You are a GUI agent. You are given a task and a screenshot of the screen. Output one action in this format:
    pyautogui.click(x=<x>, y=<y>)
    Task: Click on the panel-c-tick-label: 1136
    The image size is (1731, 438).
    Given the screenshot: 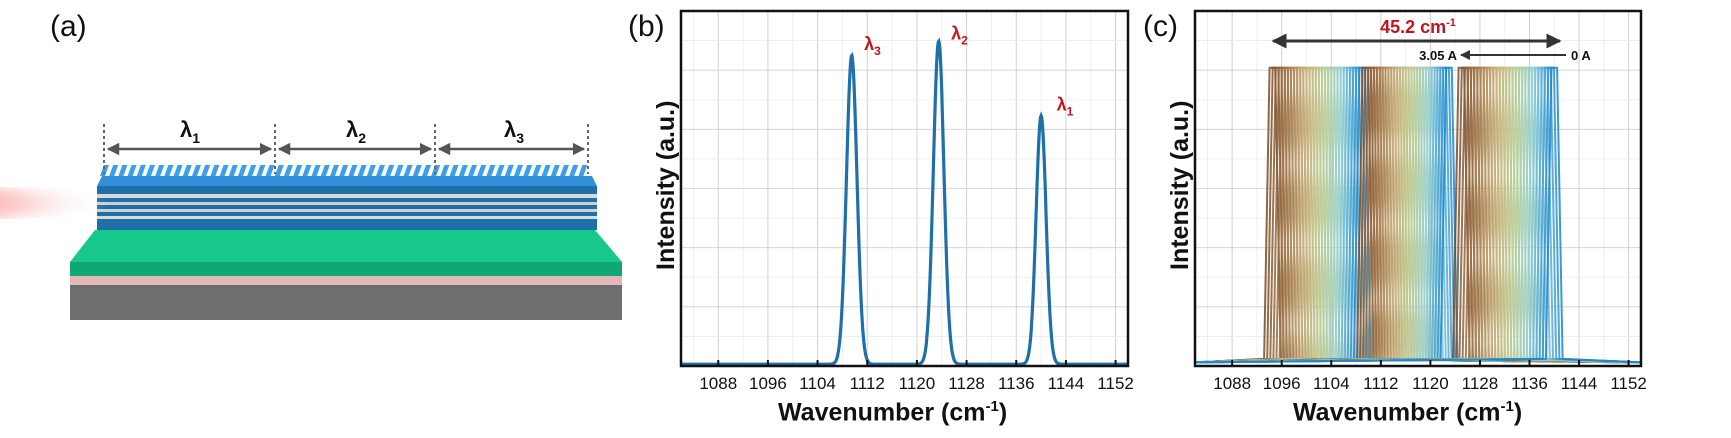 What is the action you would take?
    pyautogui.click(x=1529, y=383)
    